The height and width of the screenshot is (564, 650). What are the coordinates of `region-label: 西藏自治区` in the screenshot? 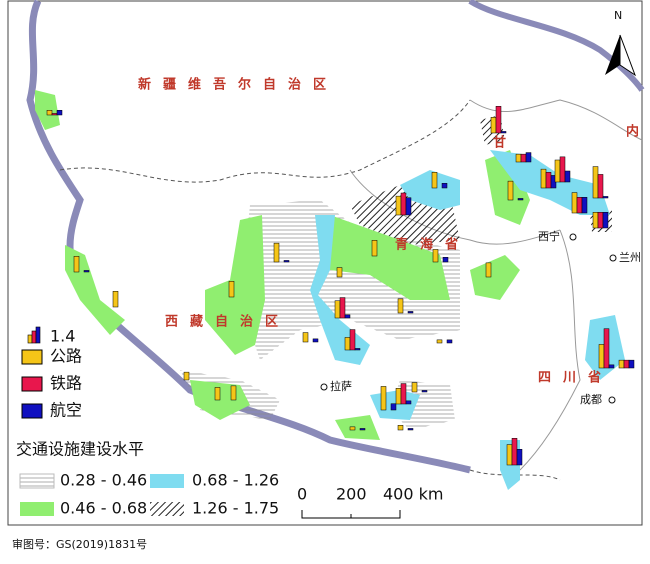 It's located at (227, 322).